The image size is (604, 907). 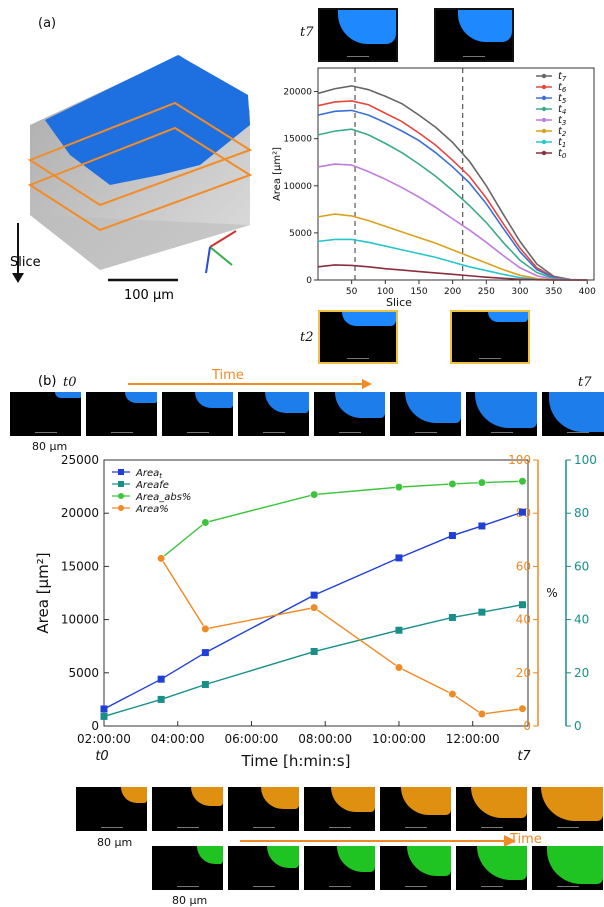 I want to click on time-arrow-label-2: Time, so click(x=526, y=839).